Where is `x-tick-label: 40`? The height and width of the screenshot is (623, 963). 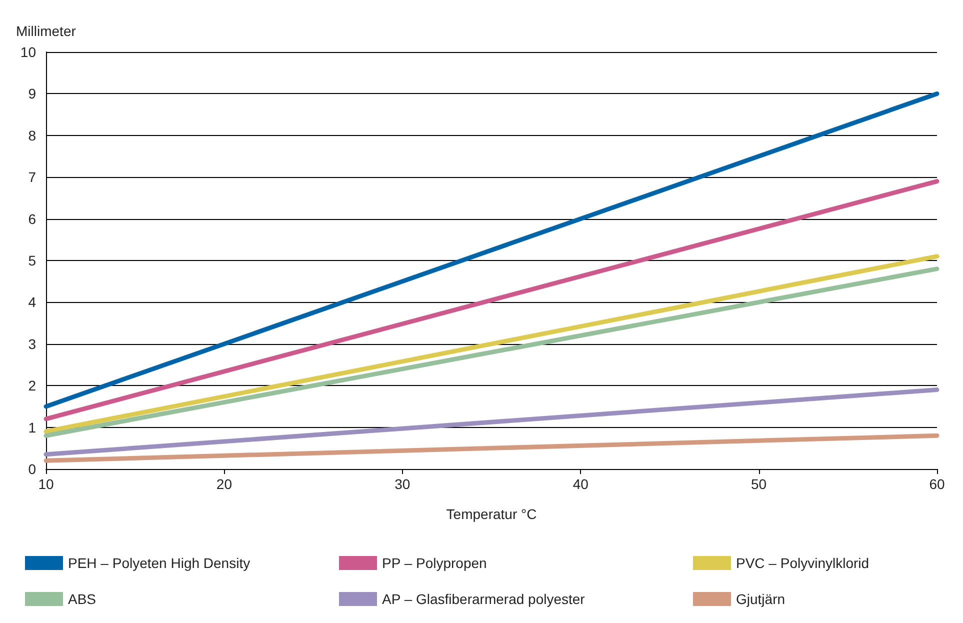 x-tick-label: 40 is located at coordinates (580, 484).